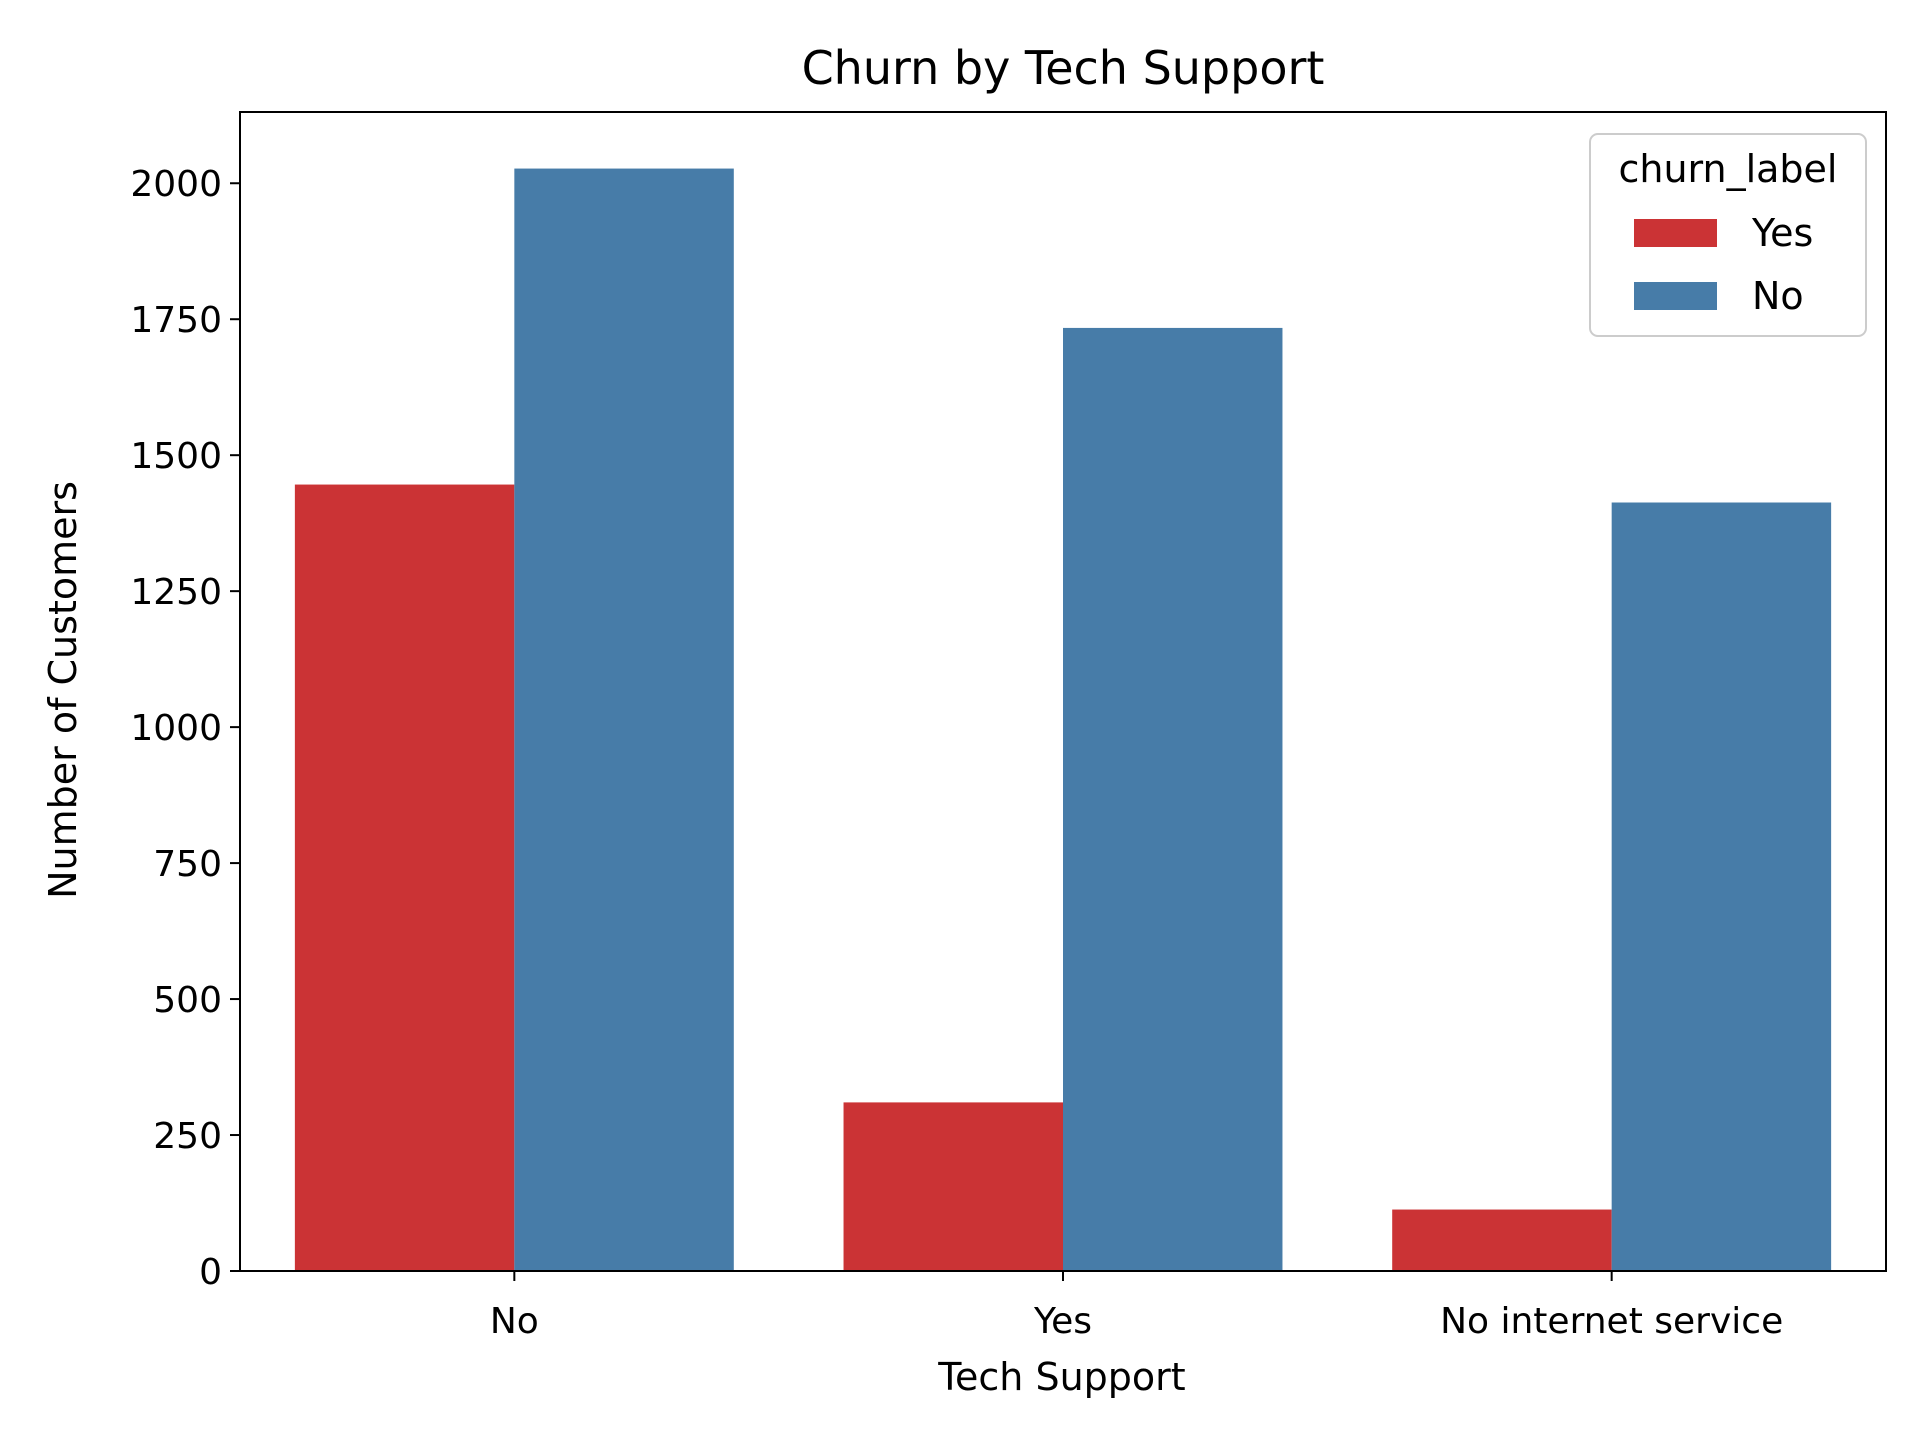 The height and width of the screenshot is (1444, 1920). Describe the element at coordinates (176, 592) in the screenshot. I see `y-tick-label: 1250` at that location.